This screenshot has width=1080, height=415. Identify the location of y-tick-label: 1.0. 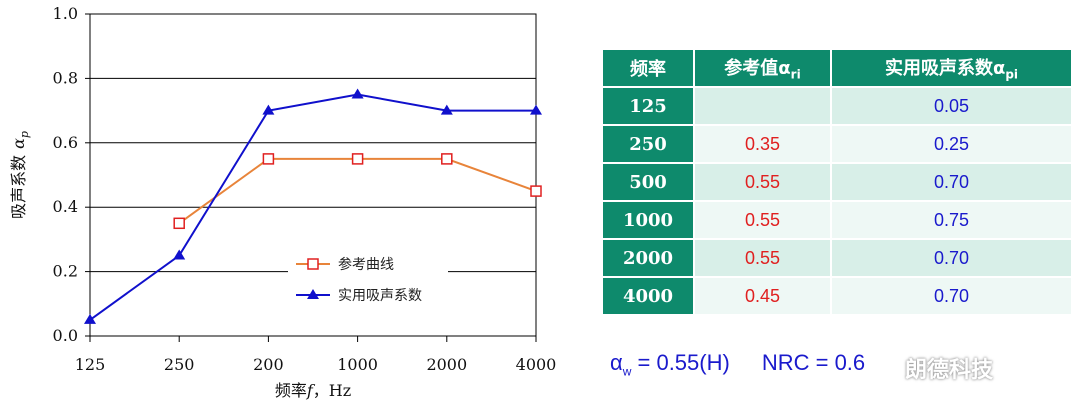
(65, 13).